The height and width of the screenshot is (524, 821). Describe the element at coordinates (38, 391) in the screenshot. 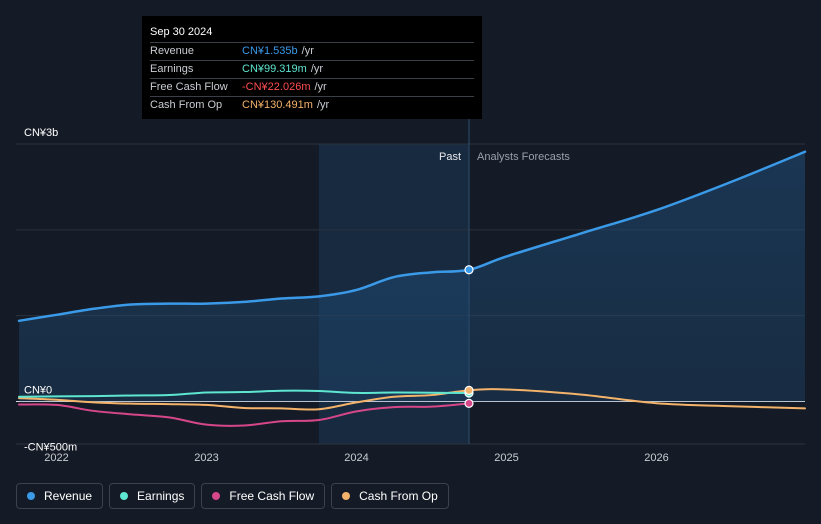

I see `y-tick-label: CN¥0` at that location.